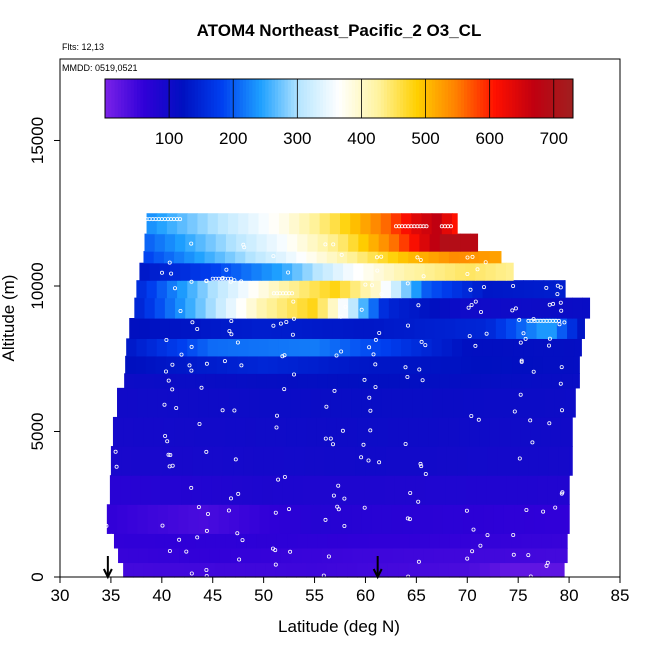 The image size is (650, 650). What do you see at coordinates (212, 595) in the screenshot?
I see `x-tick-label: 45` at bounding box center [212, 595].